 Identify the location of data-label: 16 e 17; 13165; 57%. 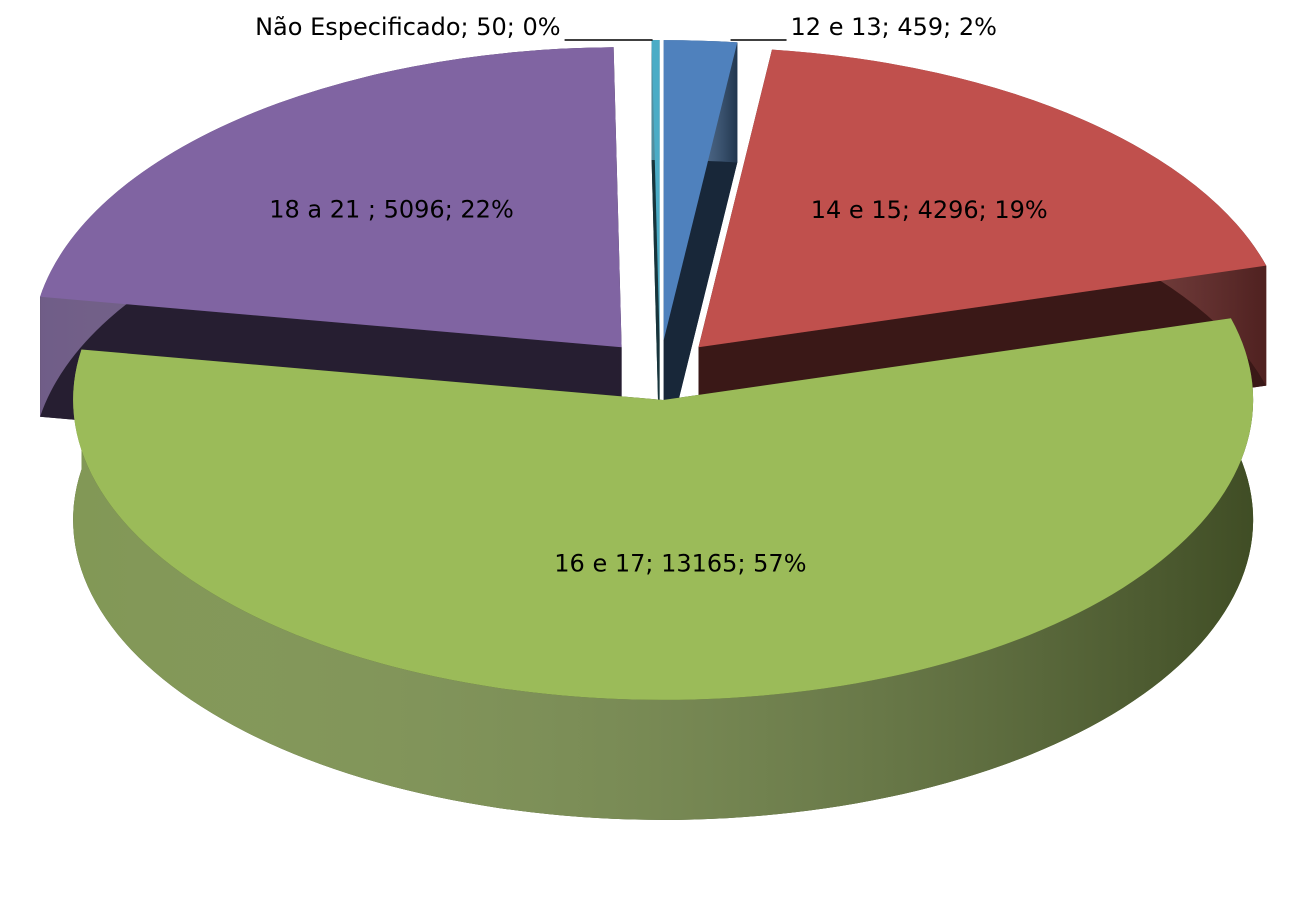
(680, 564).